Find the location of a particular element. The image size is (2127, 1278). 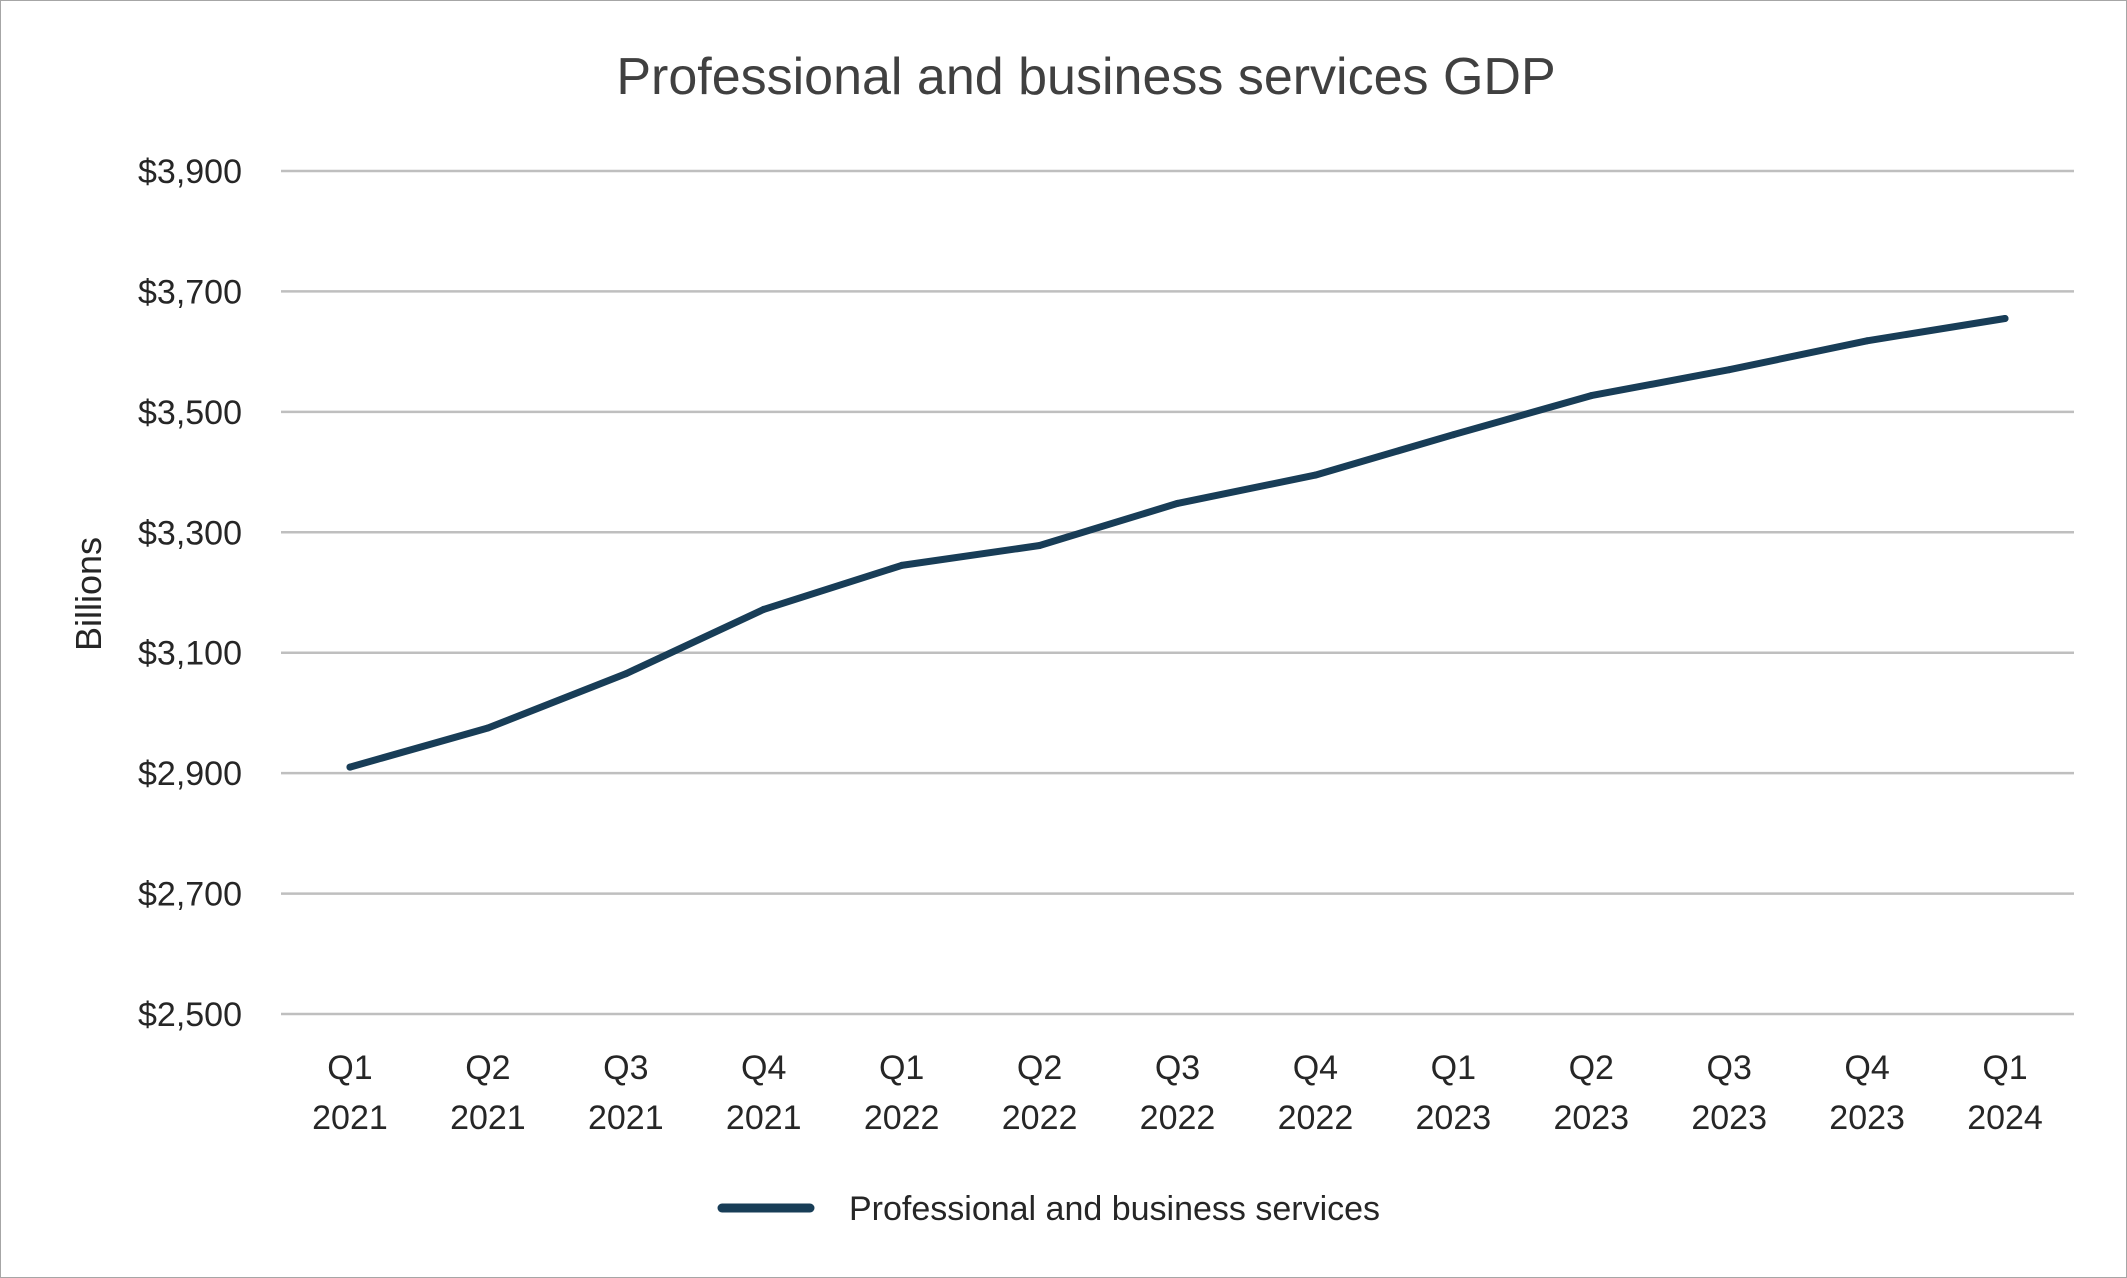

legend-label: Professional and business services is located at coordinates (1114, 1209).